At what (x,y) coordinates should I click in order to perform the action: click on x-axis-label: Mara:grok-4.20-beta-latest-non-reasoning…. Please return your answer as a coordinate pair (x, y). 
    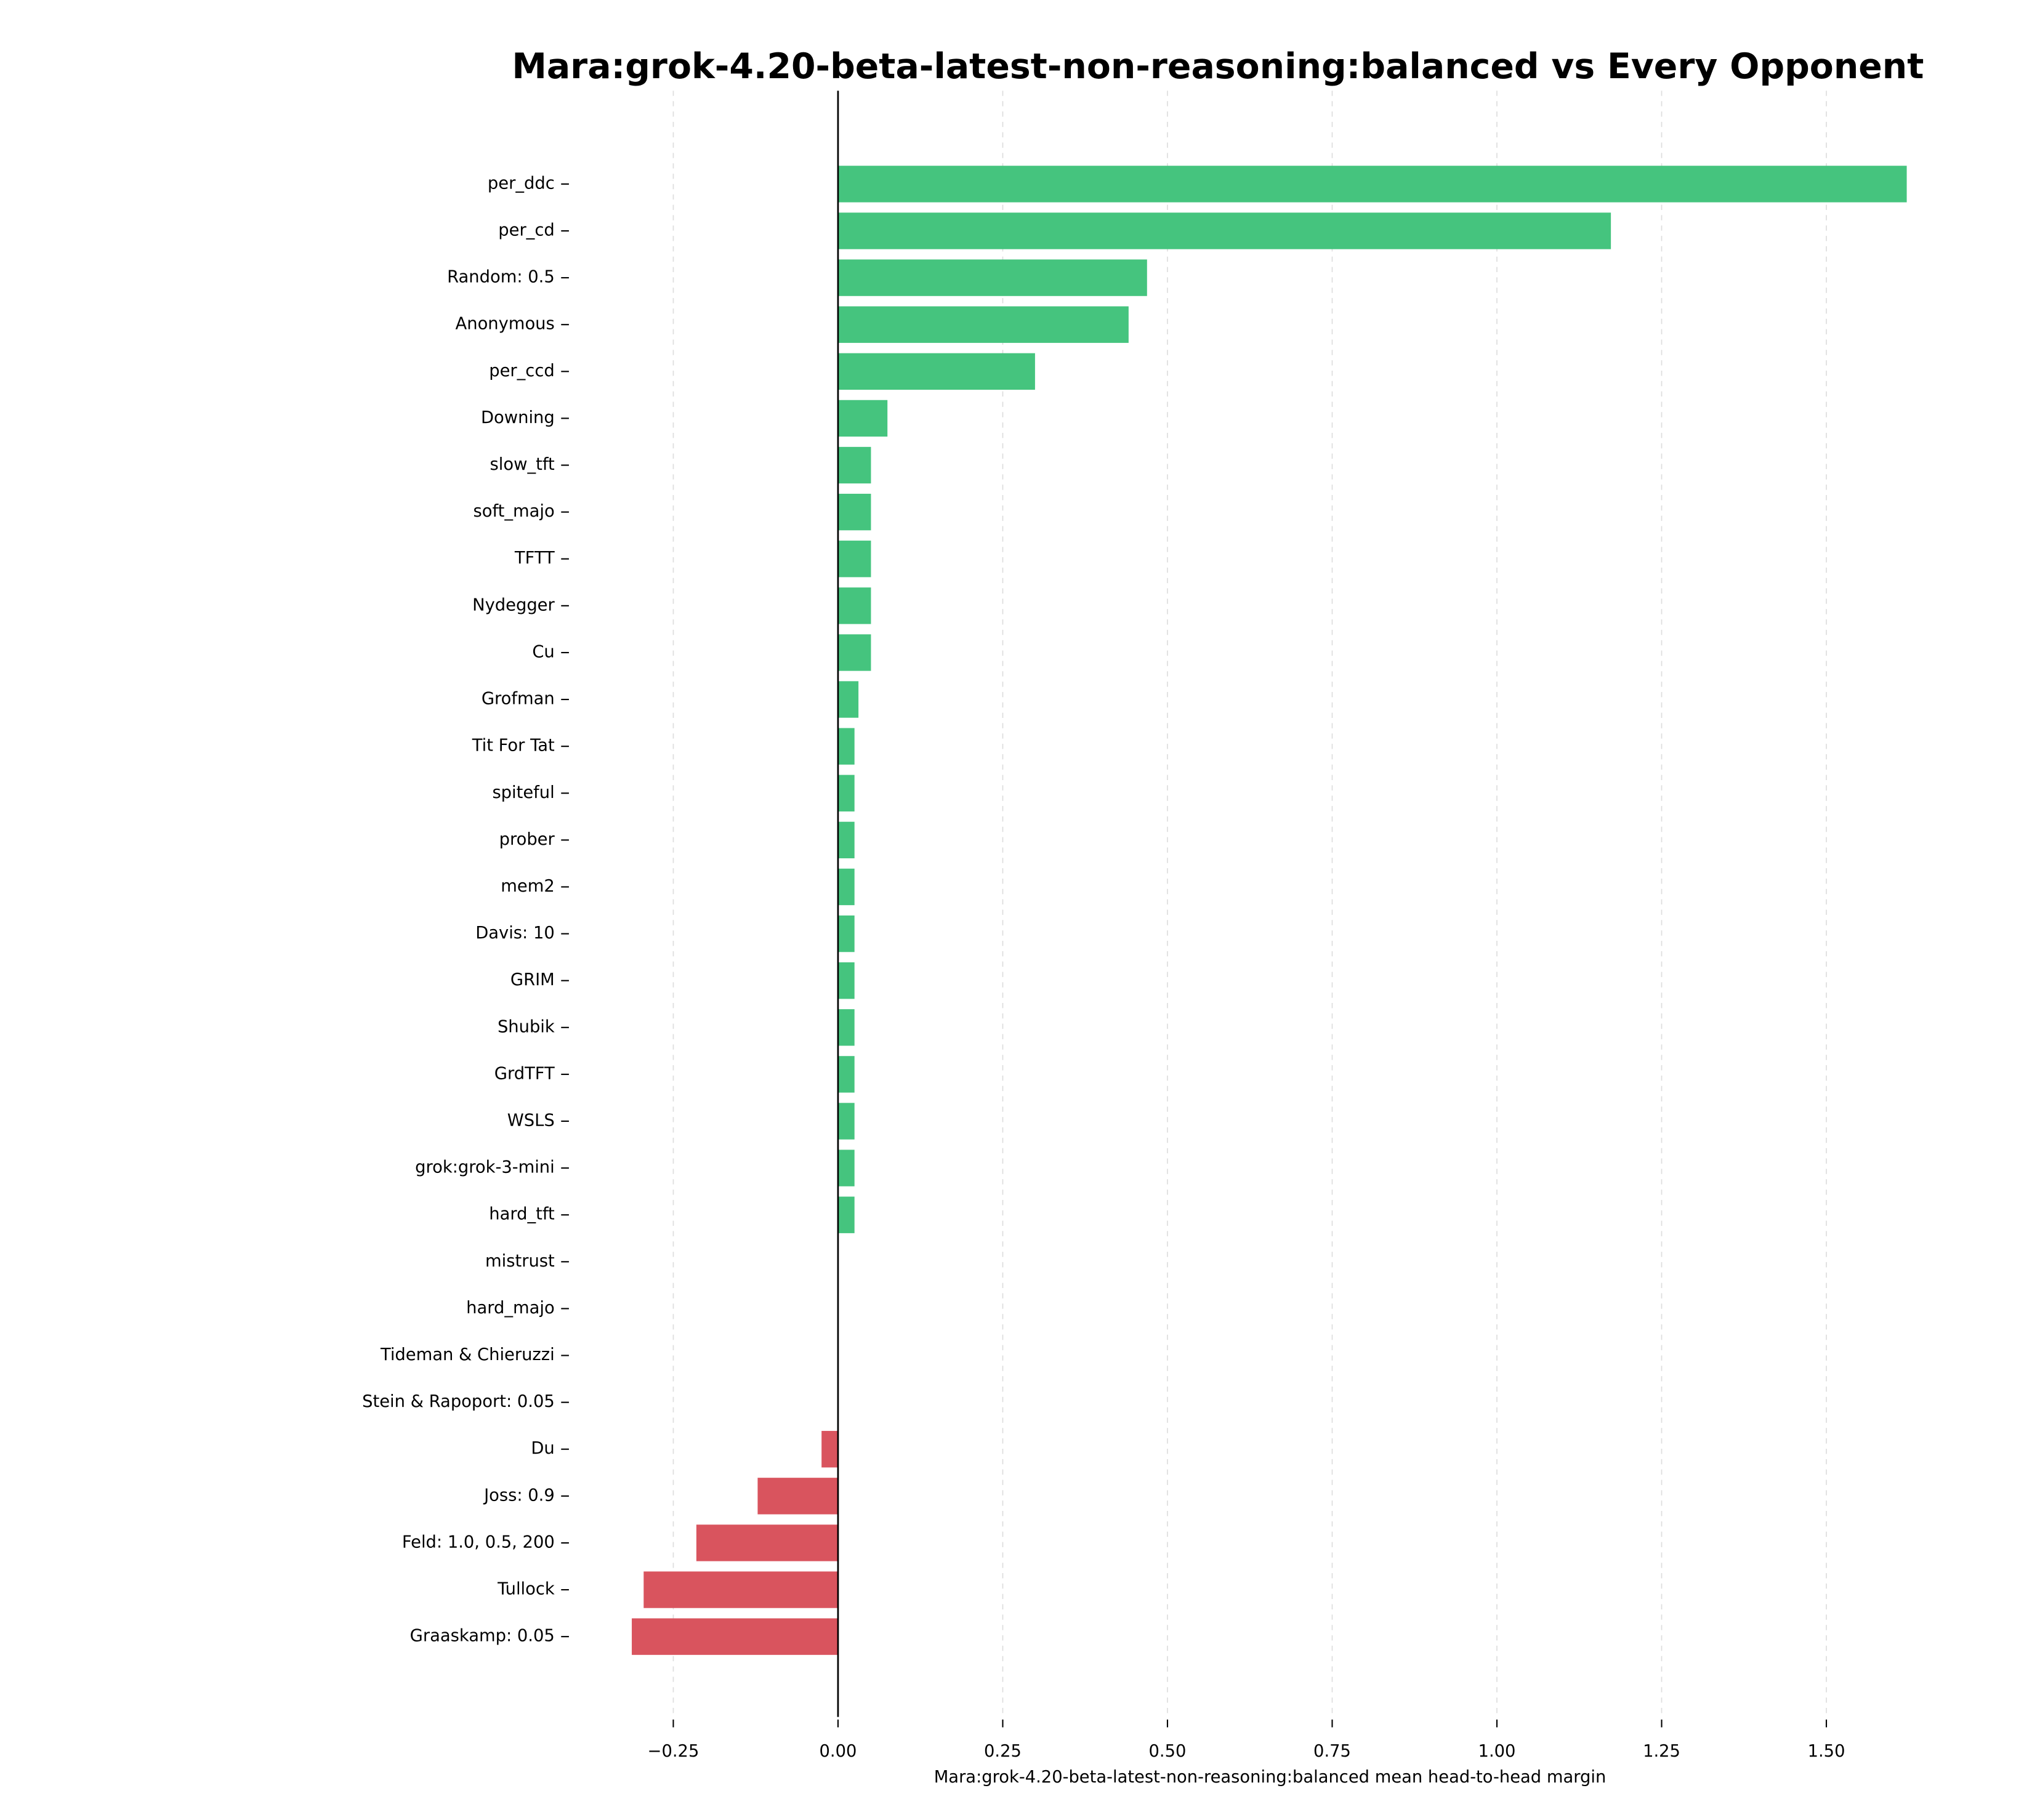
    Looking at the image, I should click on (1270, 1777).